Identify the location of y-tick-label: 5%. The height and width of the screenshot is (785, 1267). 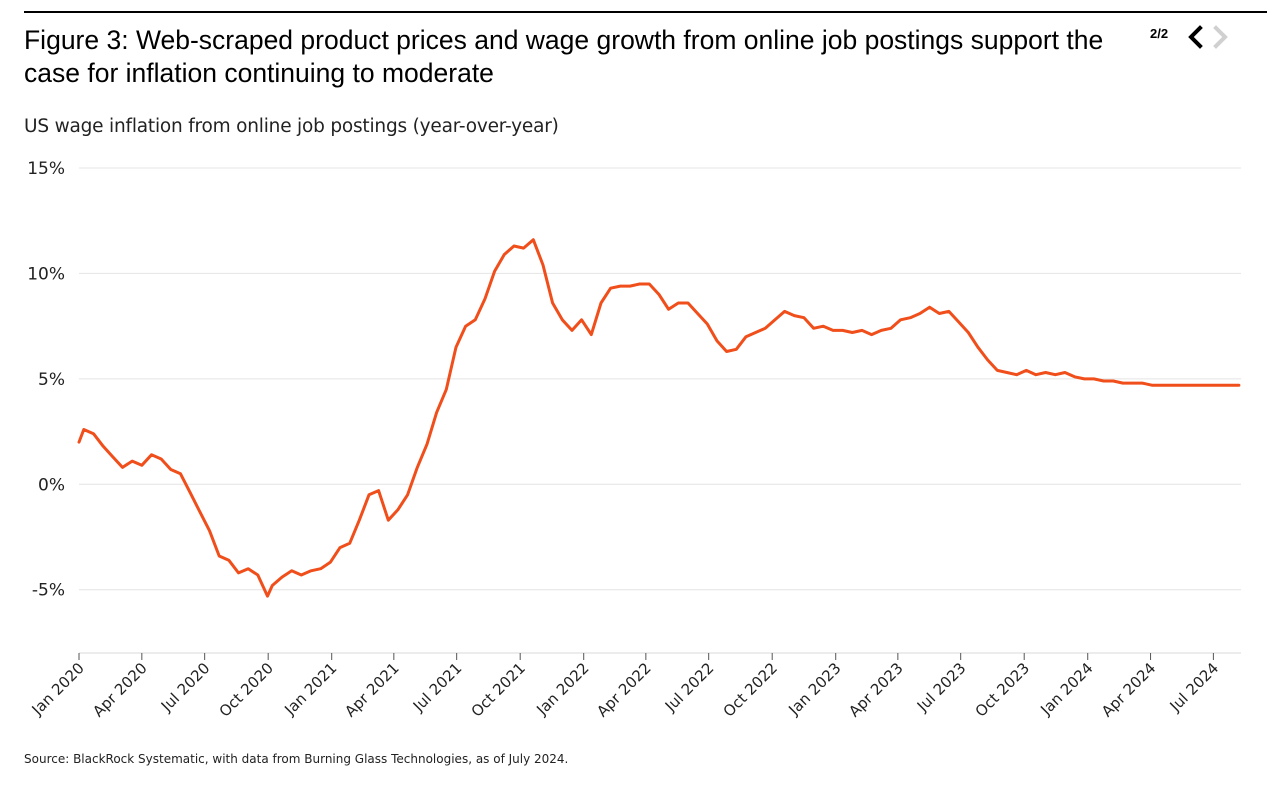
(51, 380).